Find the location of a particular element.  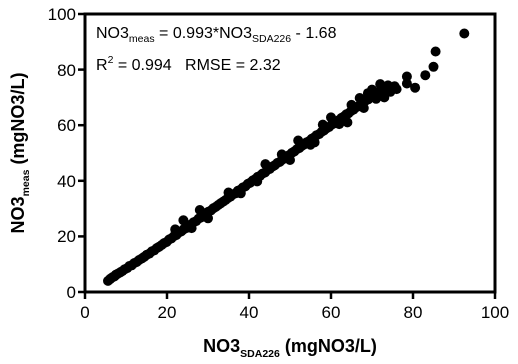

x-tick-label: 60 is located at coordinates (331, 312).